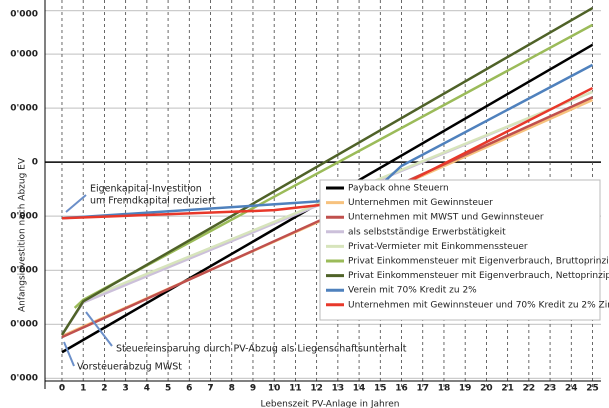 The width and height of the screenshot is (609, 408). What do you see at coordinates (338, 389) in the screenshot?
I see `x-tick-label: 13` at bounding box center [338, 389].